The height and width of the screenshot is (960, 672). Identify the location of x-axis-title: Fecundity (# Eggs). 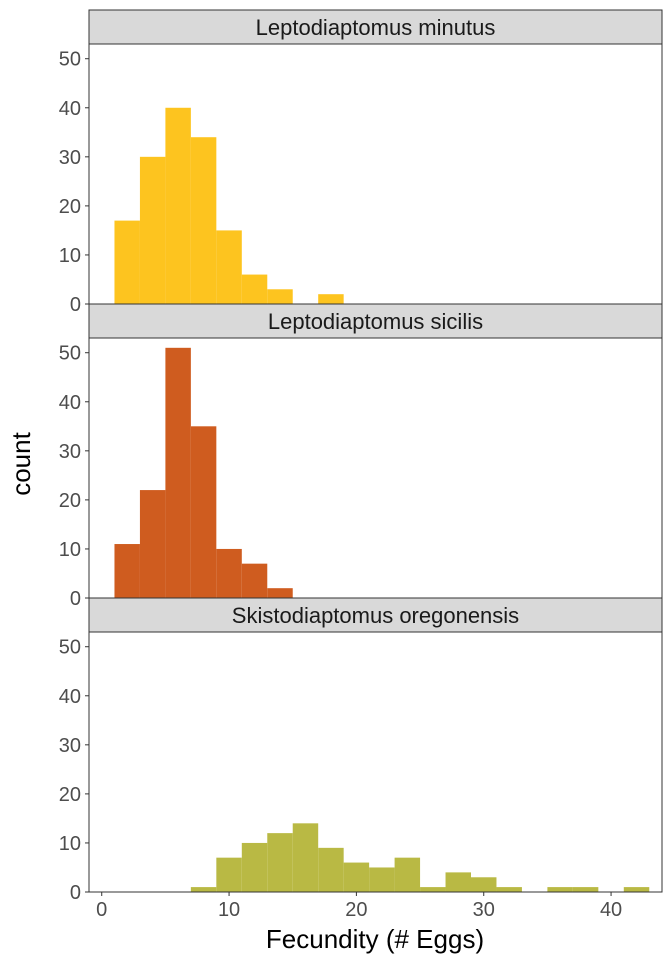
(375, 939).